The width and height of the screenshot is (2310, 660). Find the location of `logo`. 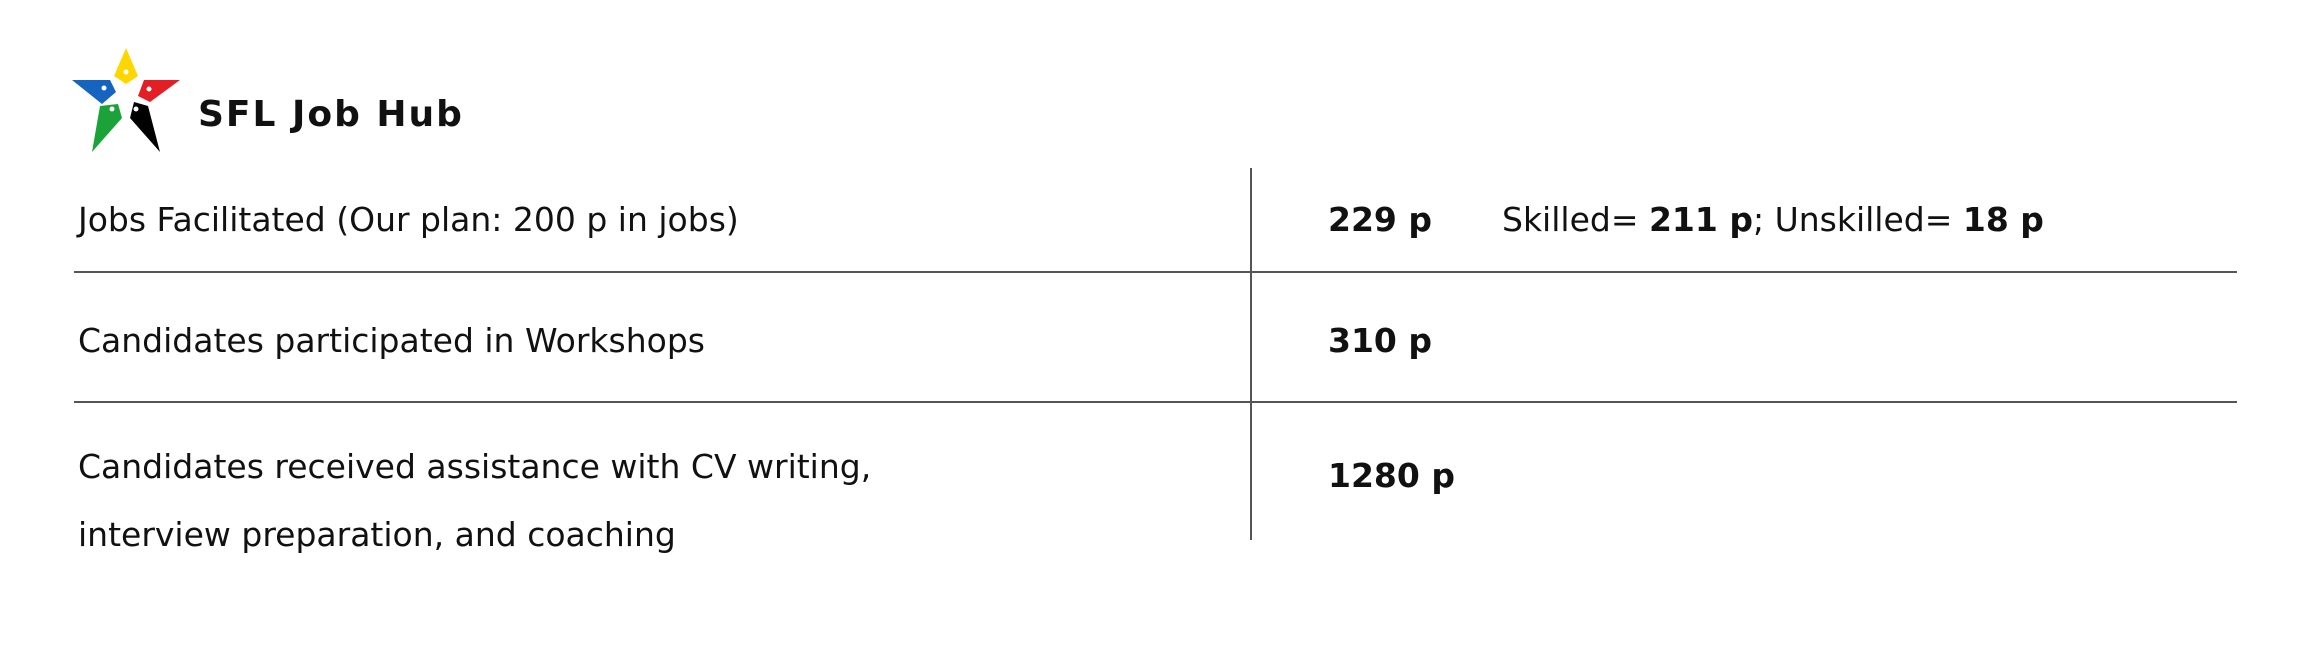

logo is located at coordinates (128, 100).